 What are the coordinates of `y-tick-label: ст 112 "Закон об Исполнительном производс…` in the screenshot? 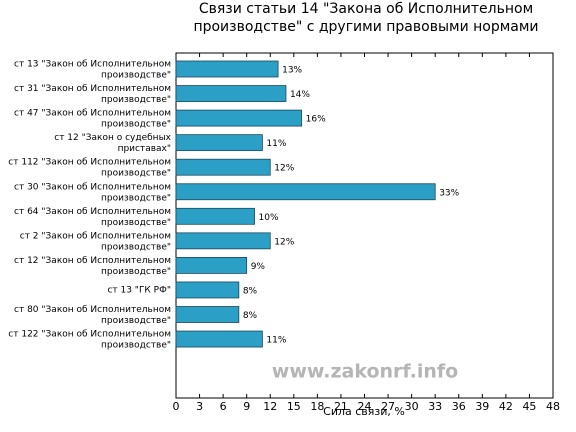 It's located at (89, 167).